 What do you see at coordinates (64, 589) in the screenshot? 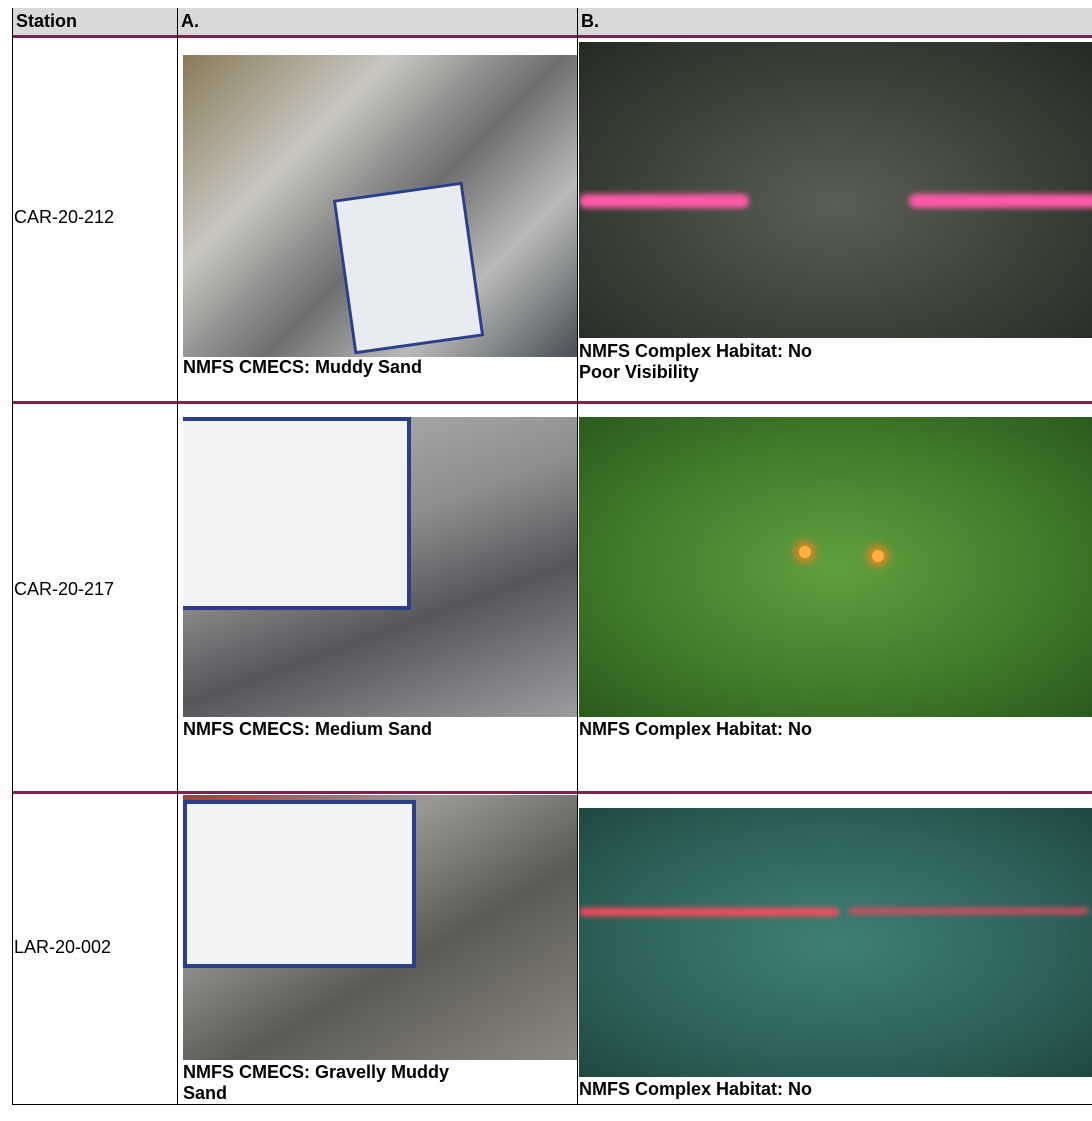
I see `station-id: CAR-20-217` at bounding box center [64, 589].